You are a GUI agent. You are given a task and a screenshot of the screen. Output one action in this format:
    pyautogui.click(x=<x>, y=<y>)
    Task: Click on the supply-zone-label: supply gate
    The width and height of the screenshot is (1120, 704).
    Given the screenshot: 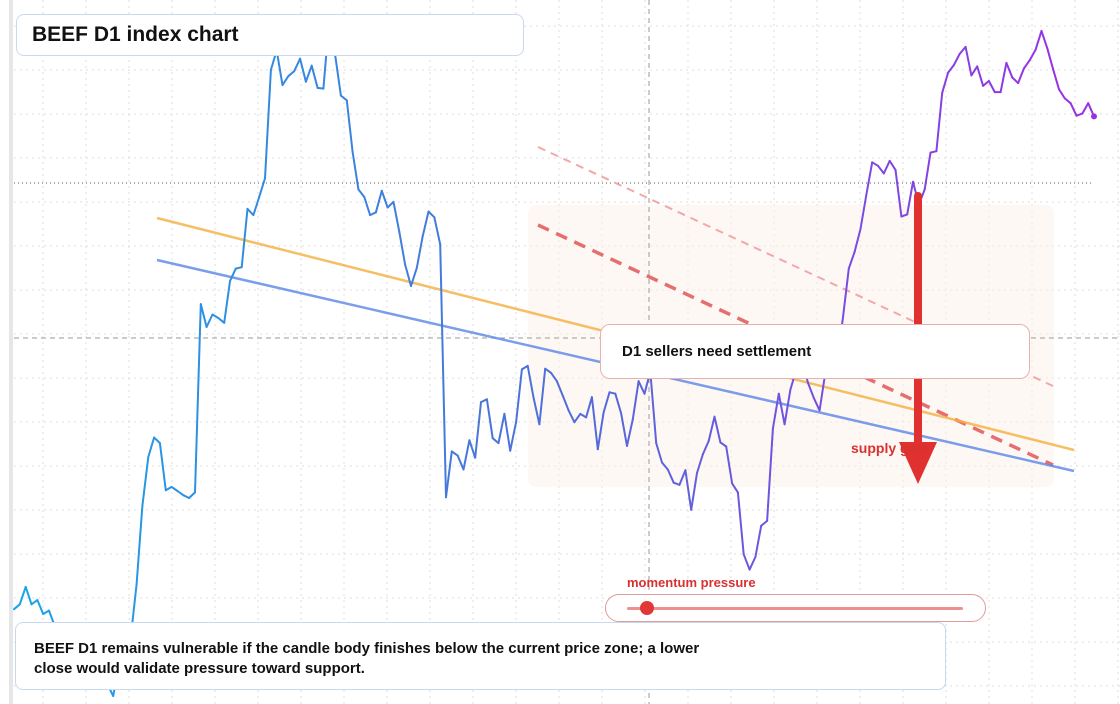 What is the action you would take?
    pyautogui.click(x=890, y=448)
    